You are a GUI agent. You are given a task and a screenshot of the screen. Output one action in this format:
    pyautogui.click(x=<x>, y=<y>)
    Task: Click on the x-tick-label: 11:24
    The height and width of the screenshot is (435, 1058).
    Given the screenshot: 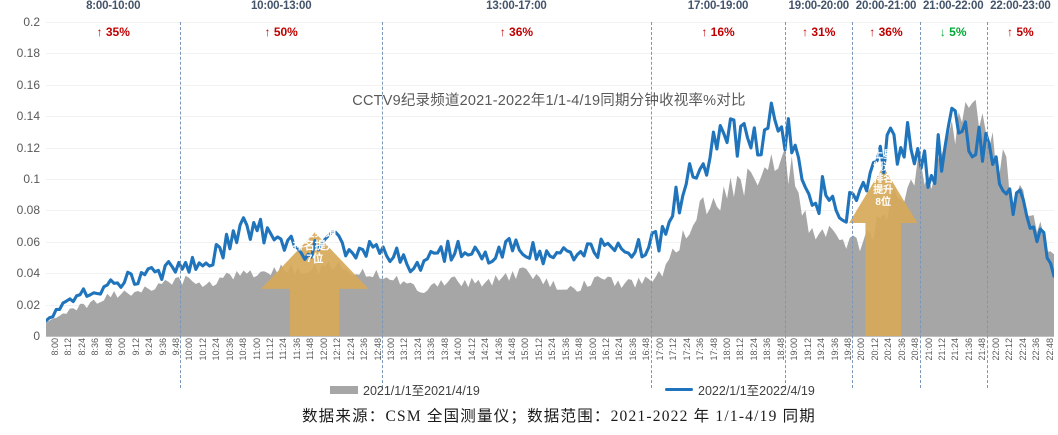 What is the action you would take?
    pyautogui.click(x=283, y=349)
    